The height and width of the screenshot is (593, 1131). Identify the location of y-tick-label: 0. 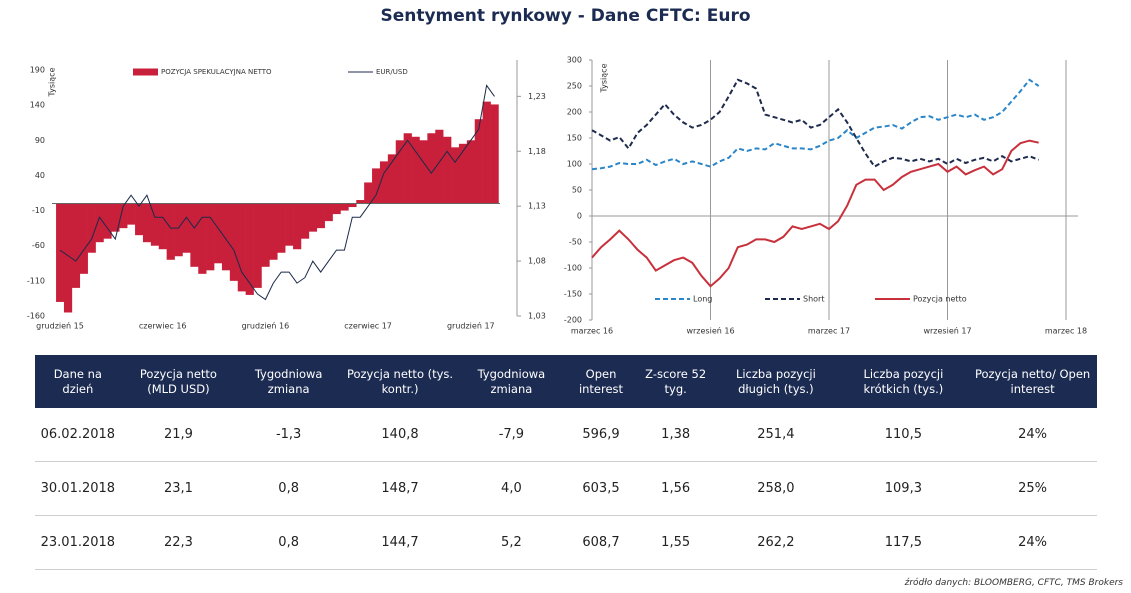
(579, 216).